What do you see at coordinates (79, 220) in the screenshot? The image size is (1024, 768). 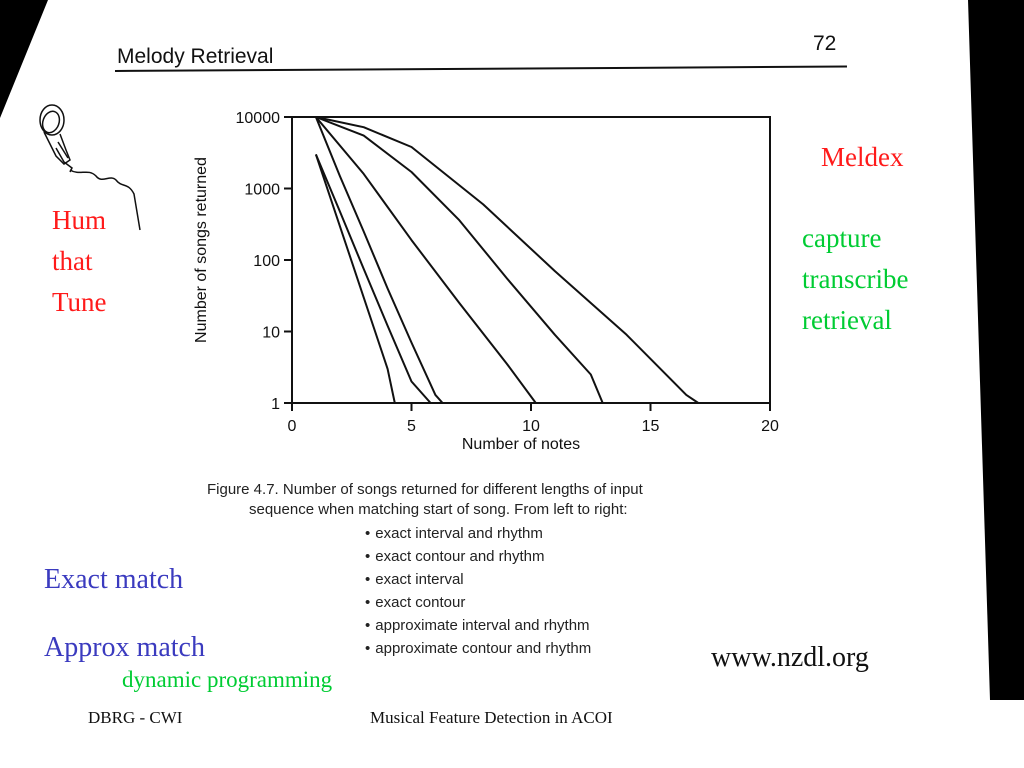 I see `hum-line: Hum` at bounding box center [79, 220].